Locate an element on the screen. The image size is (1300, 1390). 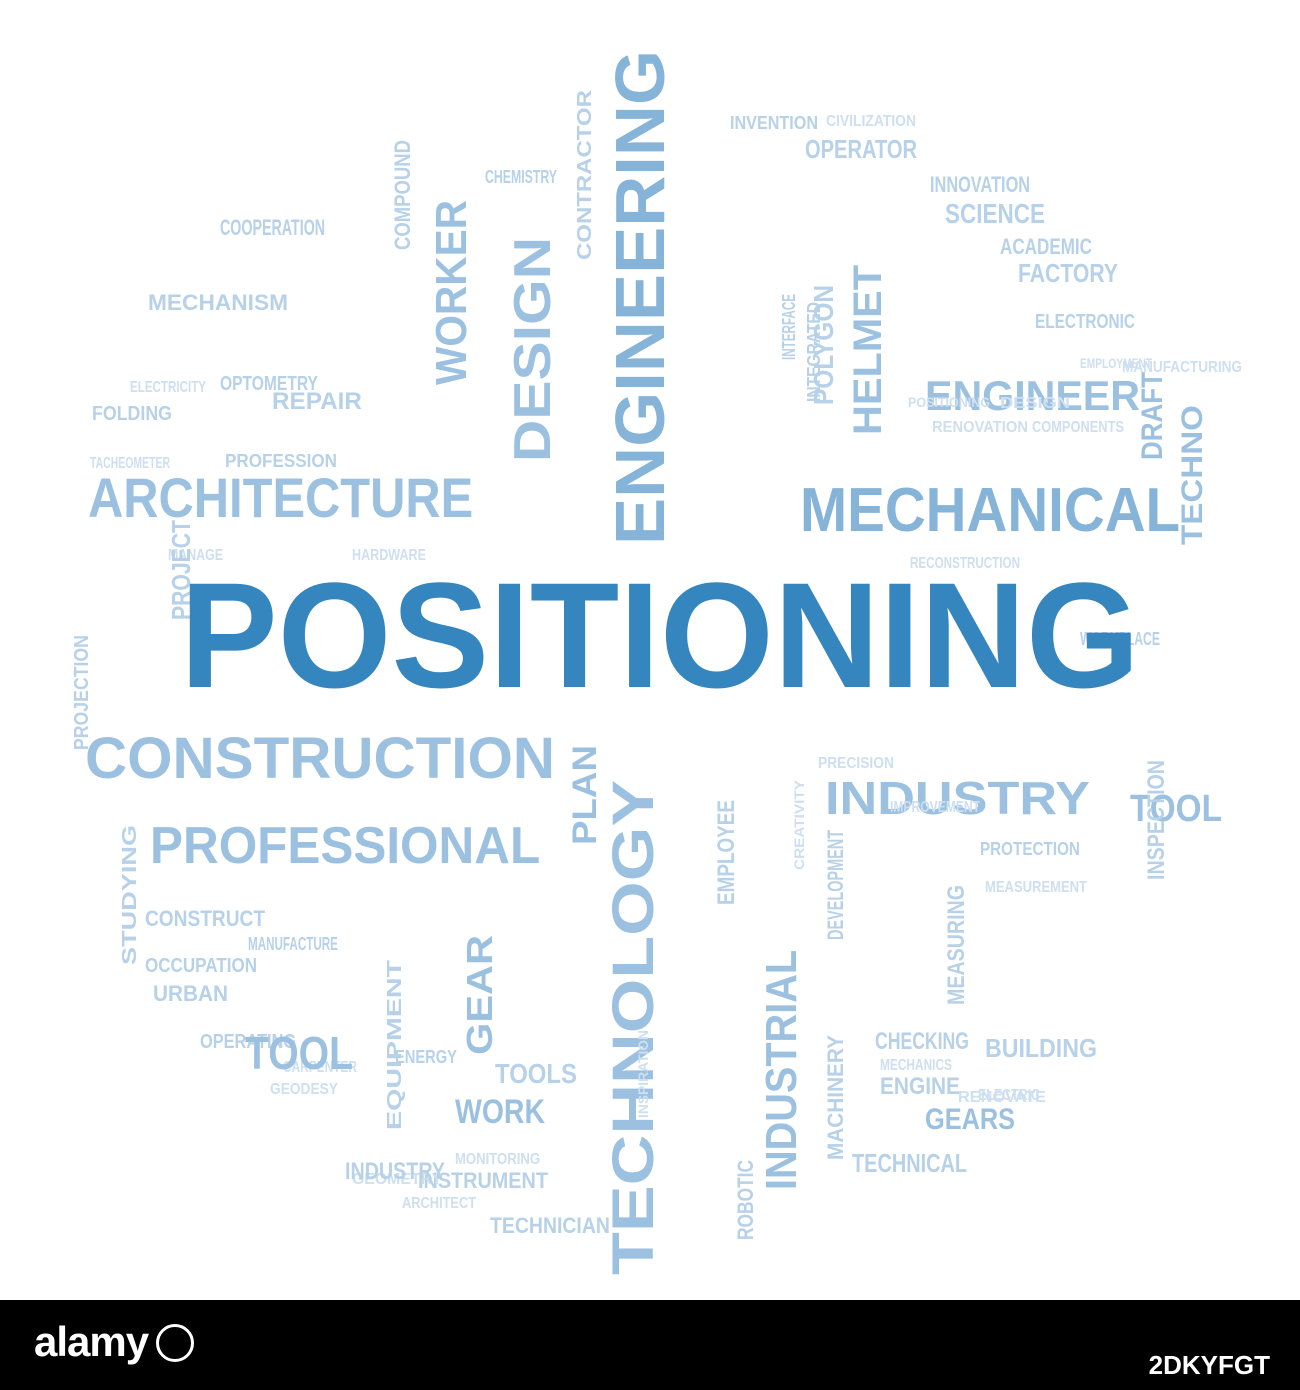
cloud-word: ARCHITECTURE is located at coordinates (281, 497).